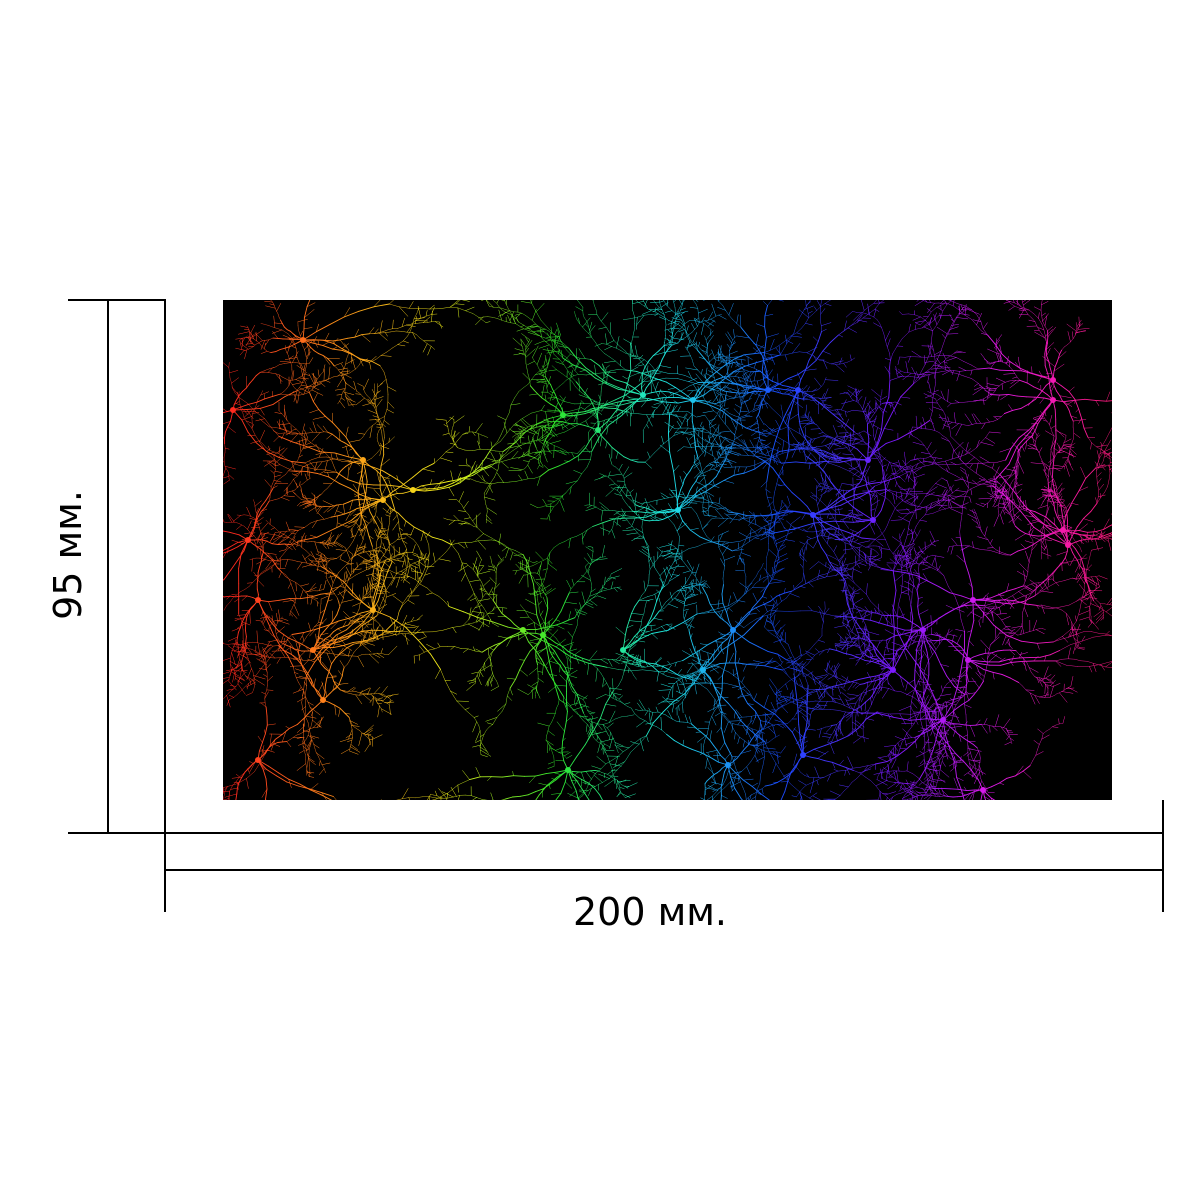  I want to click on width-label: 200 мм., so click(650, 912).